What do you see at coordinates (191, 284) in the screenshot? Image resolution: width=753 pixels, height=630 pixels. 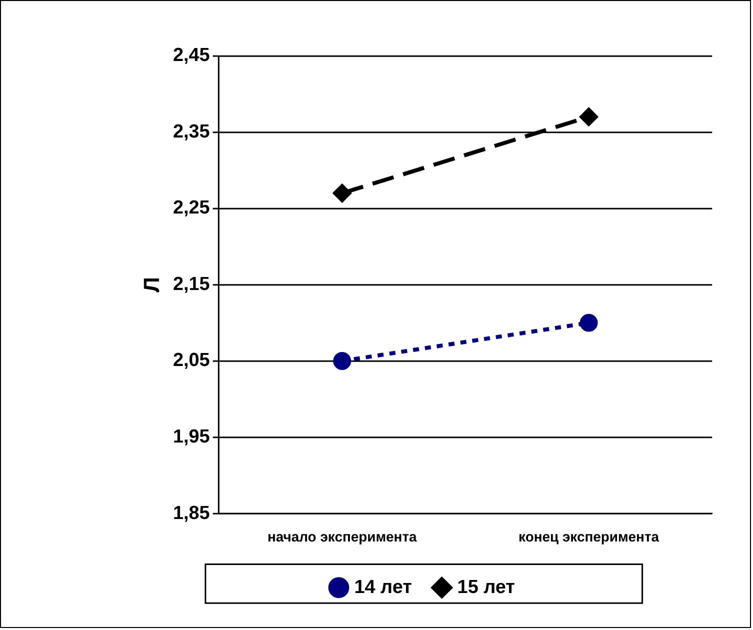 I see `y-tick-label: 2,15` at bounding box center [191, 284].